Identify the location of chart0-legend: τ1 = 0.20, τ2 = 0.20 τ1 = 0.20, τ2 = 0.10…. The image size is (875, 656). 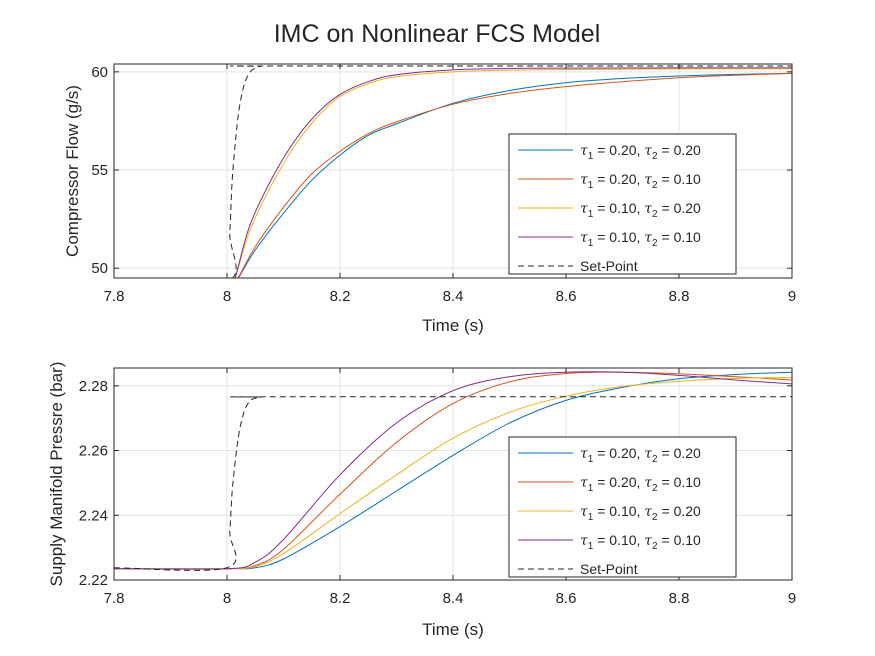
(622, 204).